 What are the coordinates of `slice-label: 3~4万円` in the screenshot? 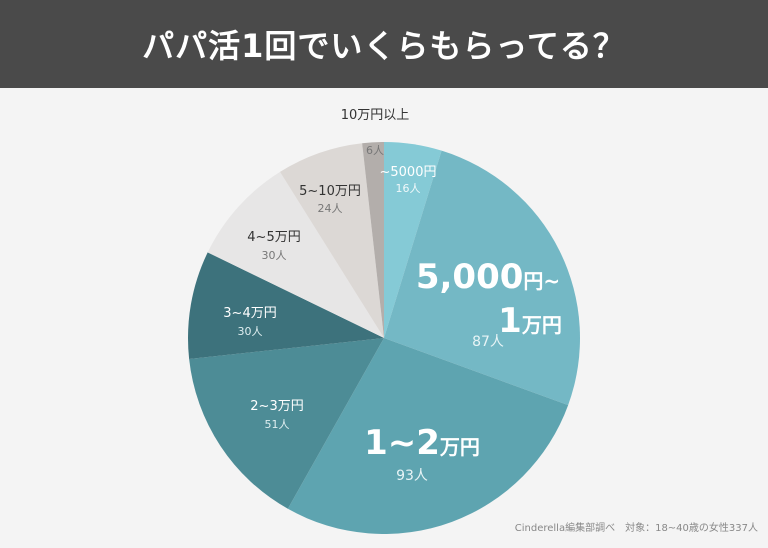 It's located at (249, 313).